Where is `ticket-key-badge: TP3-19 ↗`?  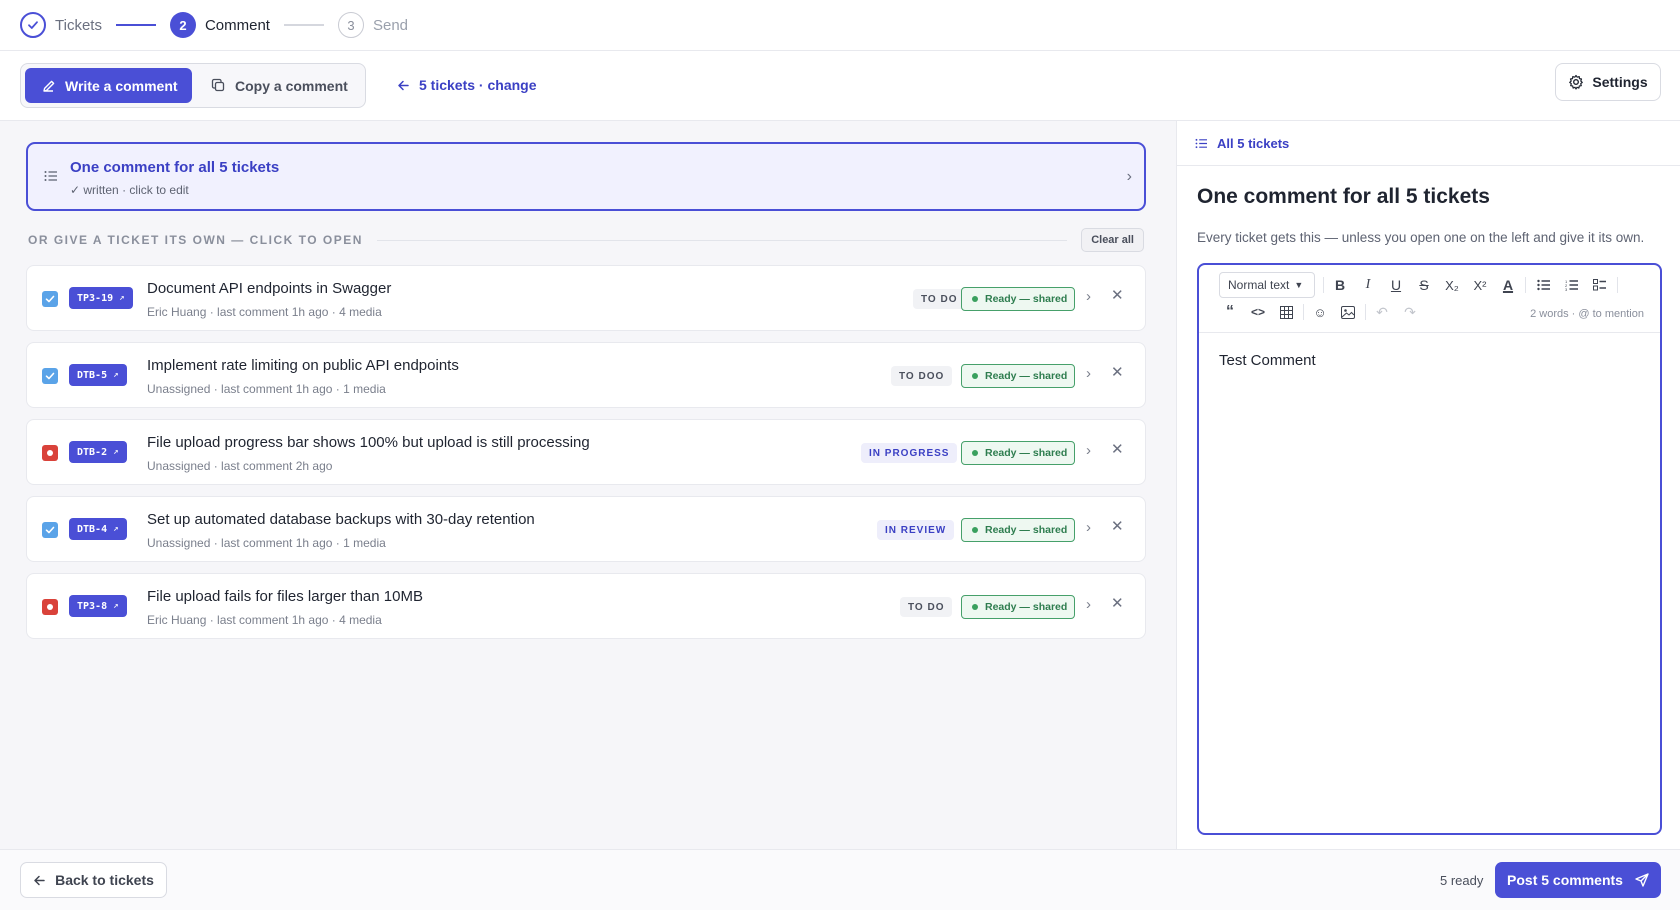 ticket-key-badge: TP3-19 ↗ is located at coordinates (101, 298).